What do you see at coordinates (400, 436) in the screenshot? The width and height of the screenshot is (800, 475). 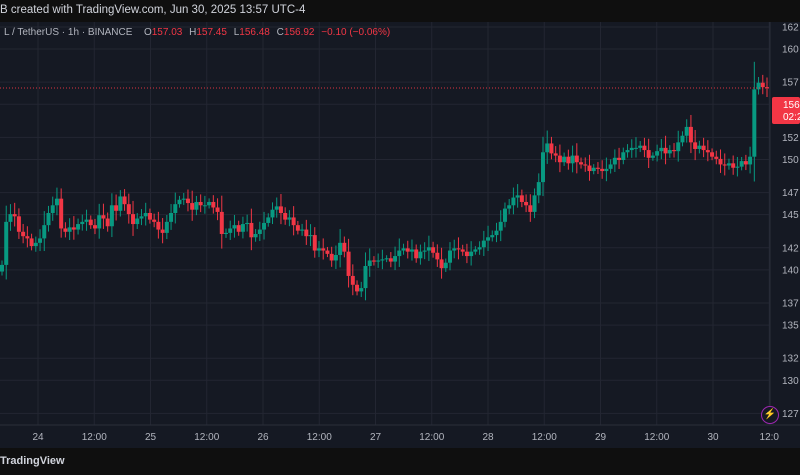 I see `time-axis` at bounding box center [400, 436].